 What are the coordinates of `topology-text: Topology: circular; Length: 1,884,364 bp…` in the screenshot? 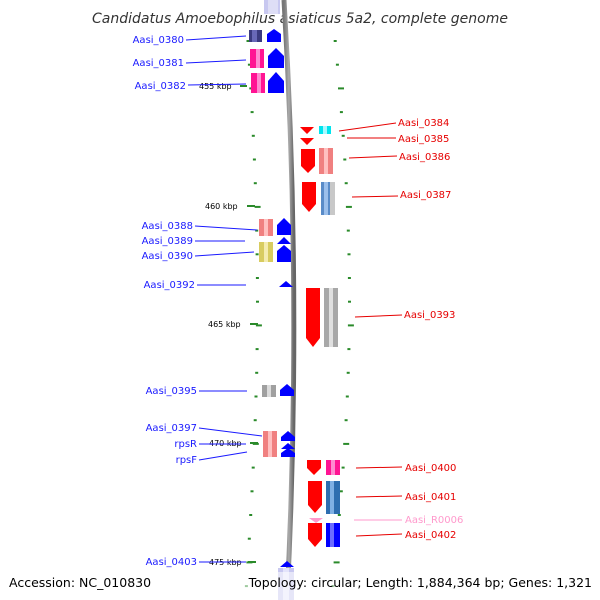 It's located at (420, 582).